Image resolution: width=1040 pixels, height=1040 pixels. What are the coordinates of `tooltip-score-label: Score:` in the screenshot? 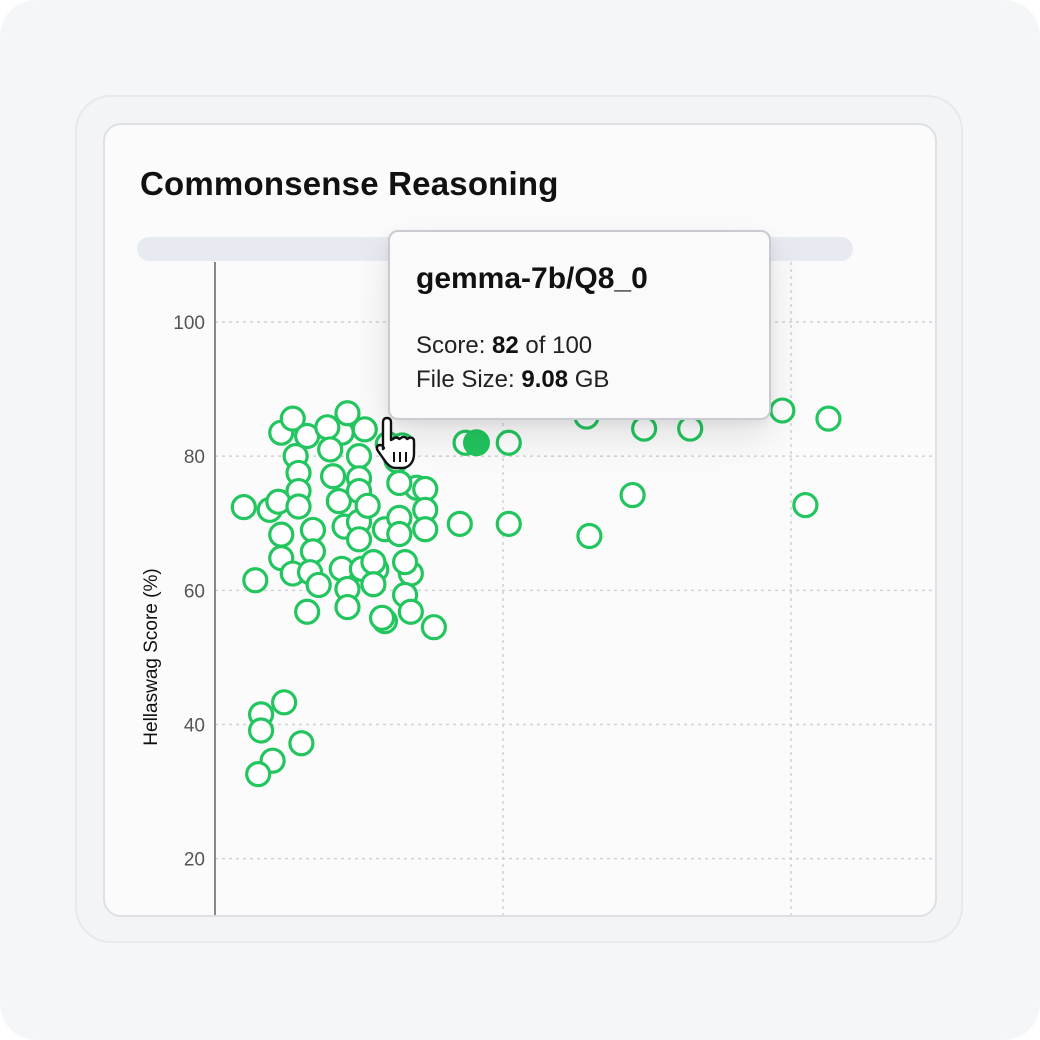 It's located at (451, 345).